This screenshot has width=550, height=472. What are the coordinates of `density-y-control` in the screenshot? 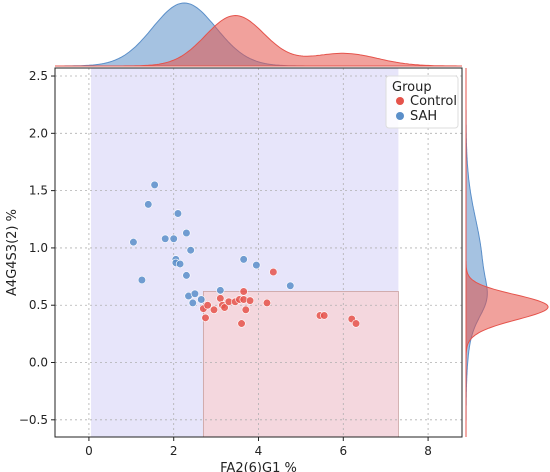 It's located at (507, 252).